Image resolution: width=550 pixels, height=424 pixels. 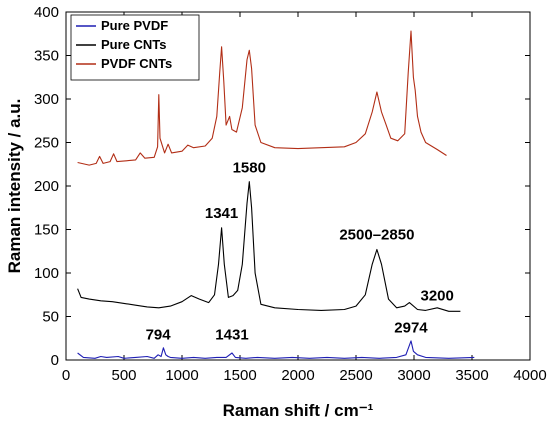 What do you see at coordinates (50, 317) in the screenshot?
I see `y-tick-label: 50` at bounding box center [50, 317].